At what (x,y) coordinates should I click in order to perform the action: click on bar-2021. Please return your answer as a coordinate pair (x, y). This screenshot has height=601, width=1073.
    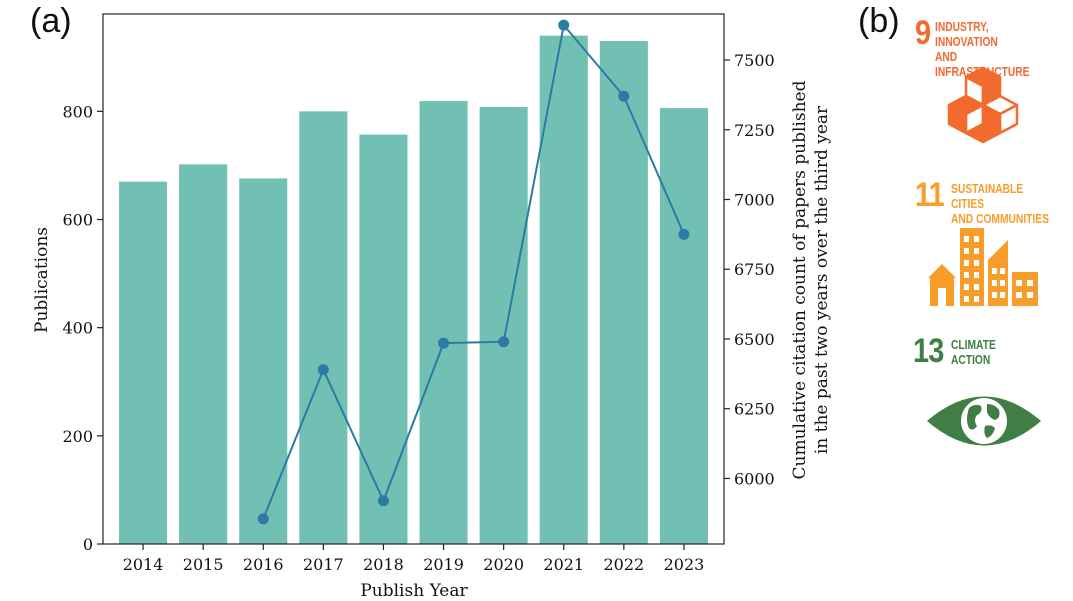
    Looking at the image, I should click on (563, 289).